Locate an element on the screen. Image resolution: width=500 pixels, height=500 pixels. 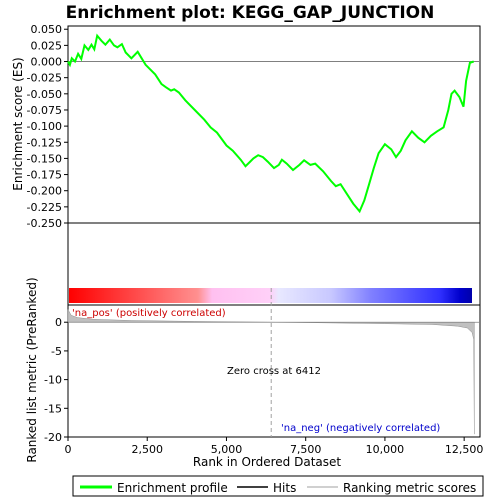
metric-y-axis-label: Ranked list metric (PreRanked) is located at coordinates (32, 369).